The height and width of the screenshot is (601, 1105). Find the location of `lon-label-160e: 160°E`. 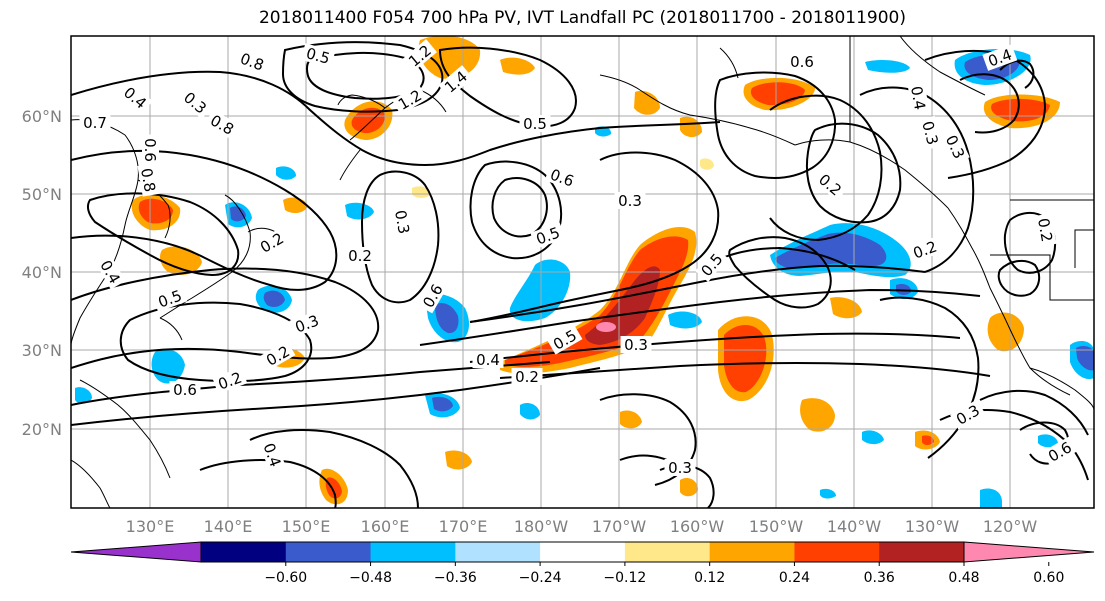

lon-label-160e: 160°E is located at coordinates (385, 526).